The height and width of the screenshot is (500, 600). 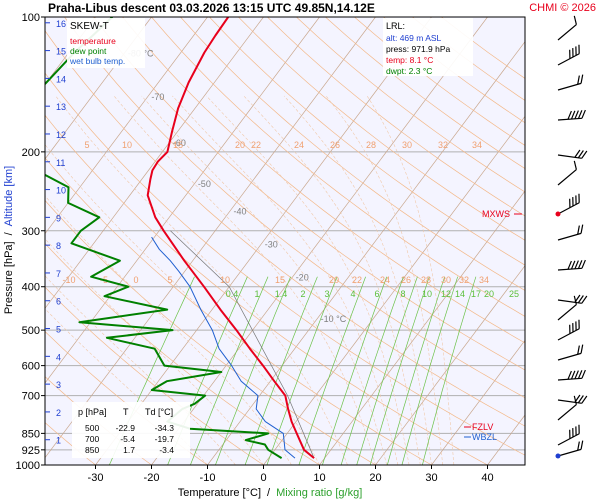 I want to click on y-tick-label: 400, so click(x=31, y=288).